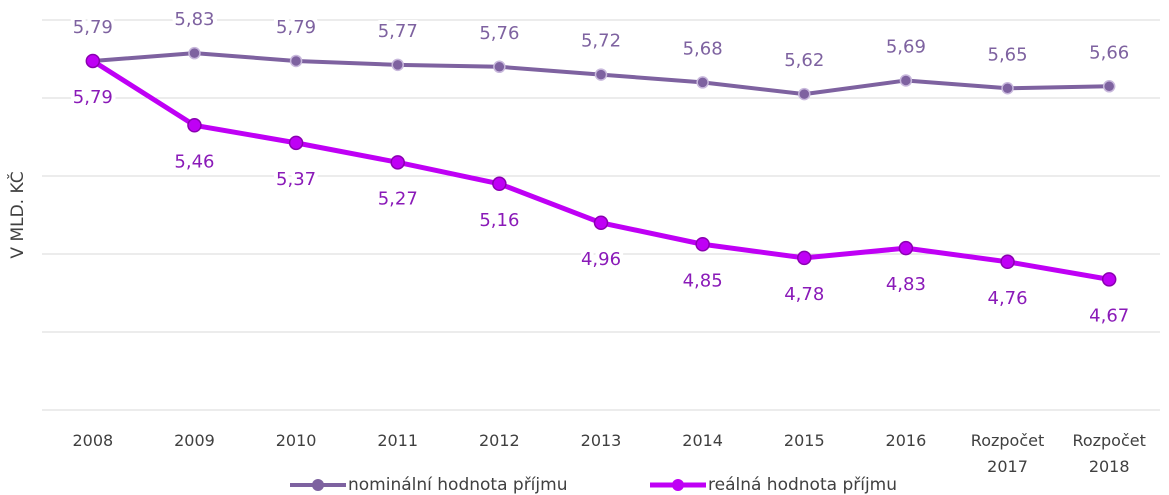 The width and height of the screenshot is (1169, 495). I want to click on x-tick-label: 2010, so click(296, 440).